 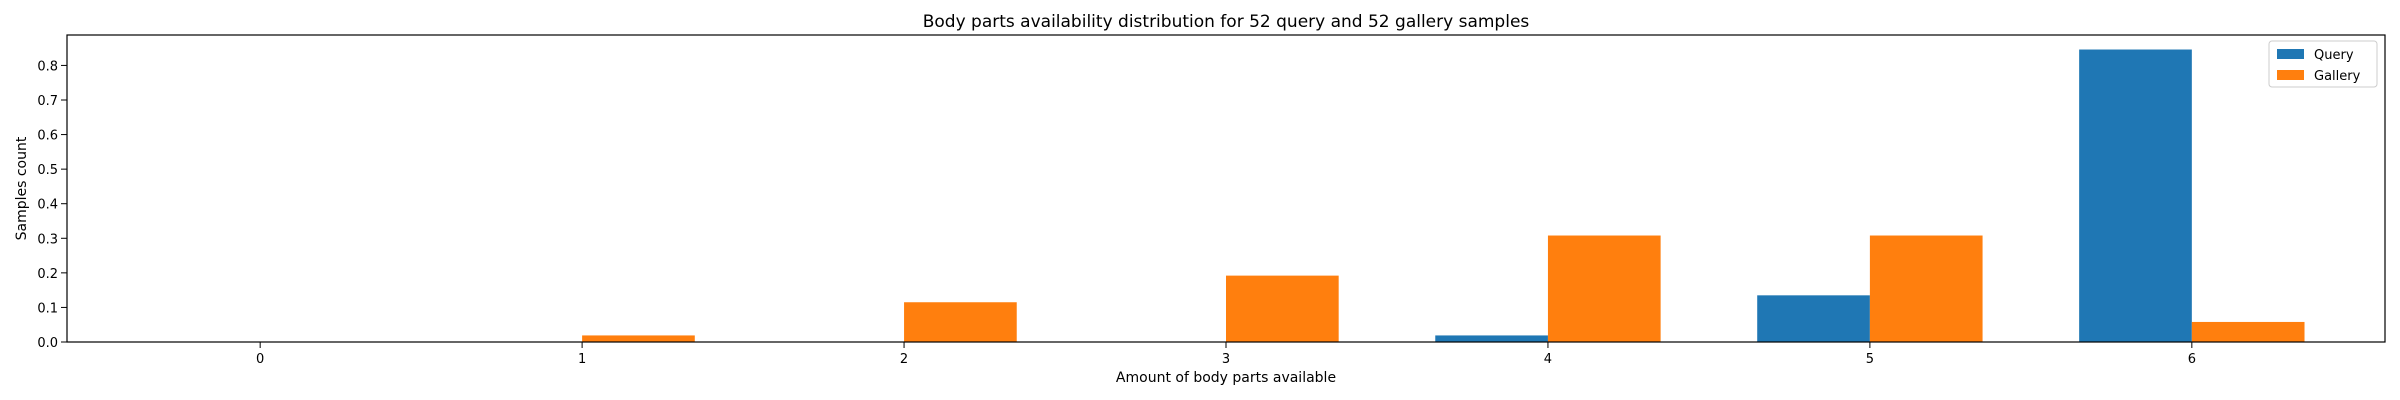 What do you see at coordinates (47, 136) in the screenshot?
I see `y-tick-label: 0.6` at bounding box center [47, 136].